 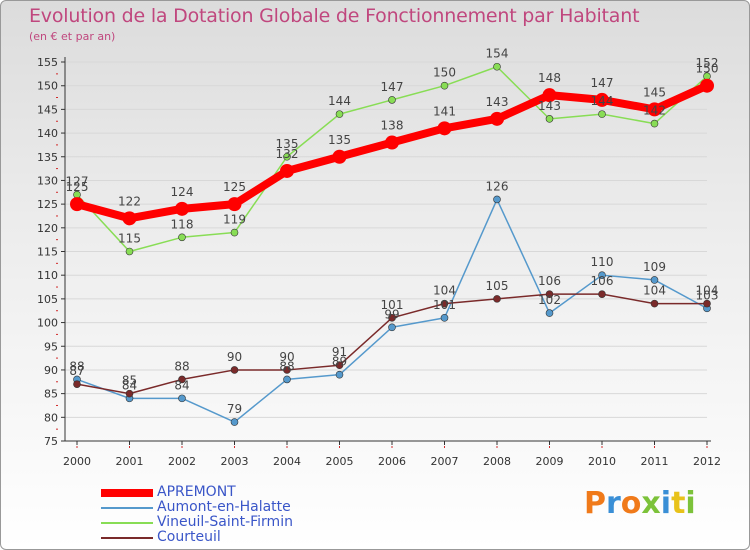 What do you see at coordinates (77, 182) in the screenshot?
I see `data-label: 127` at bounding box center [77, 182].